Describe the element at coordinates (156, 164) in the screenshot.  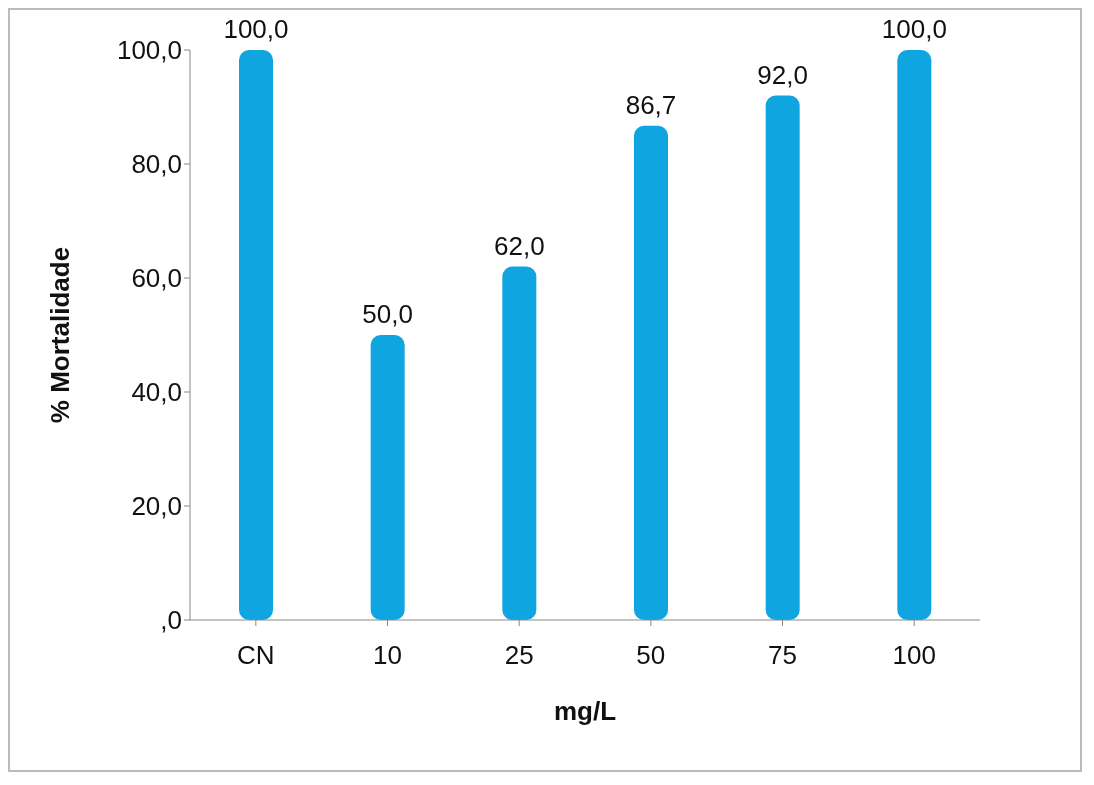
I see `y-tick-label: 80,0` at that location.